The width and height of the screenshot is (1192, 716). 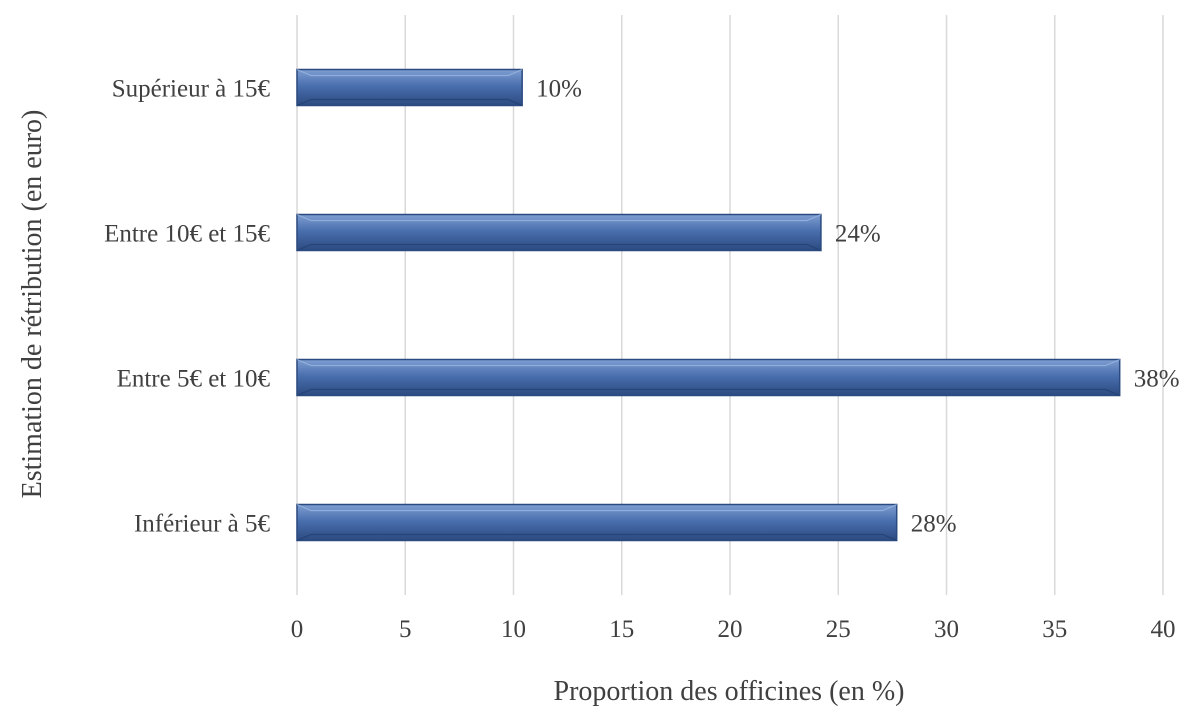 What do you see at coordinates (838, 629) in the screenshot?
I see `x-tick-label: 25` at bounding box center [838, 629].